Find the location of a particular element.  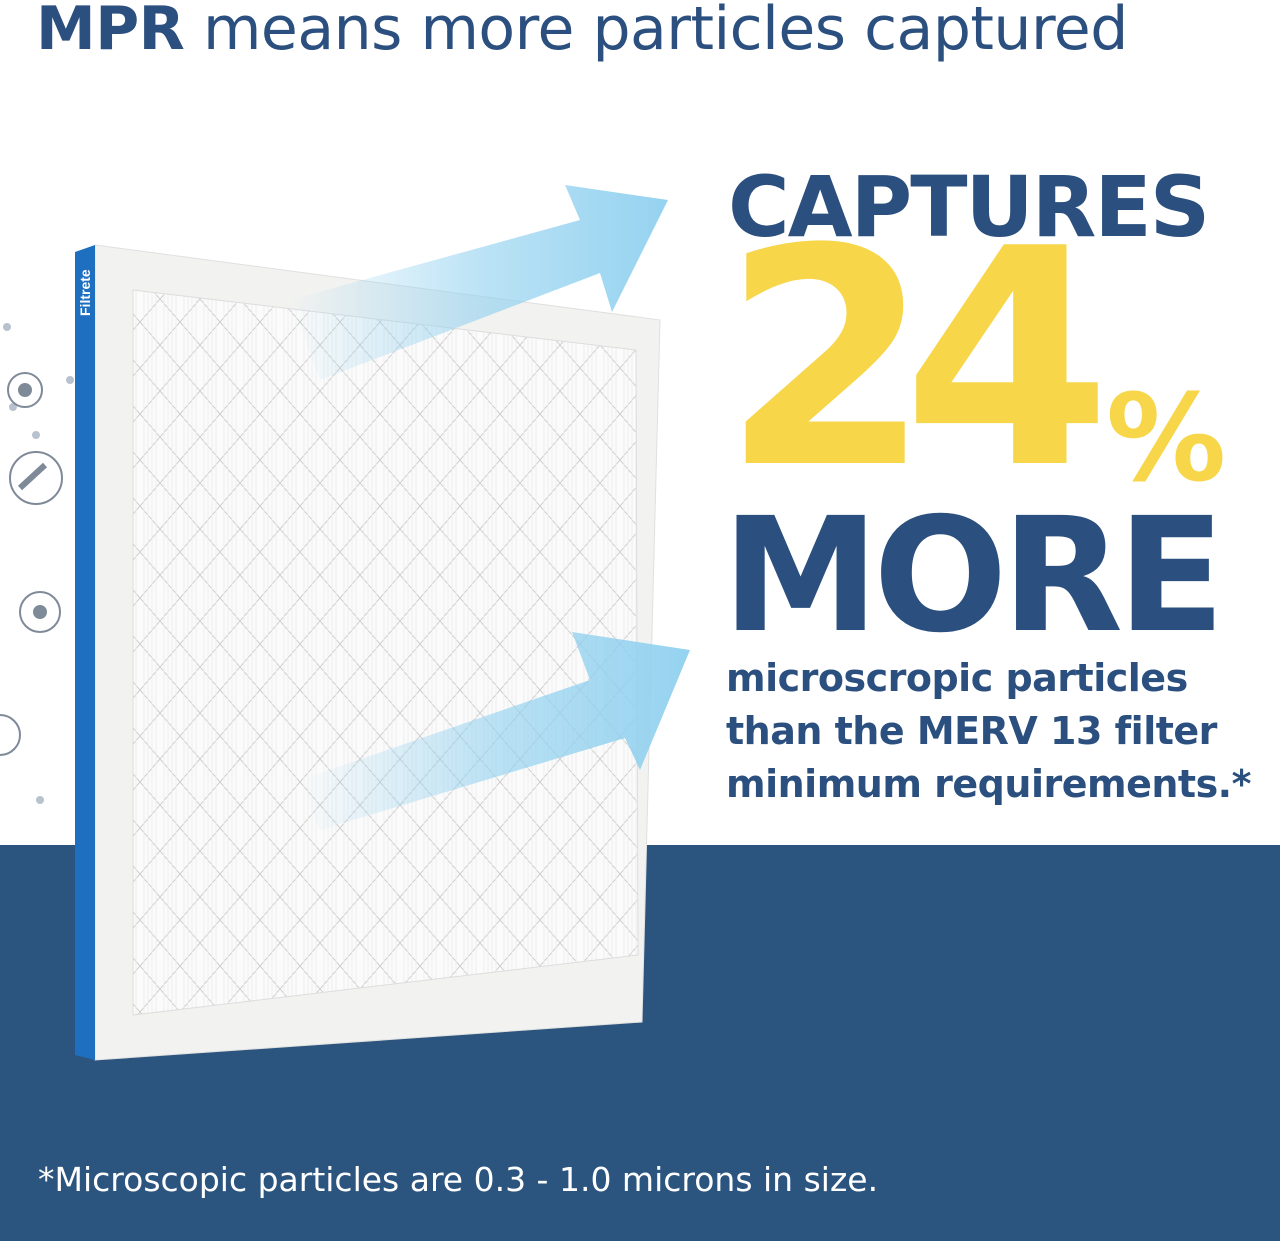

percent-sign: % is located at coordinates (1166, 439).